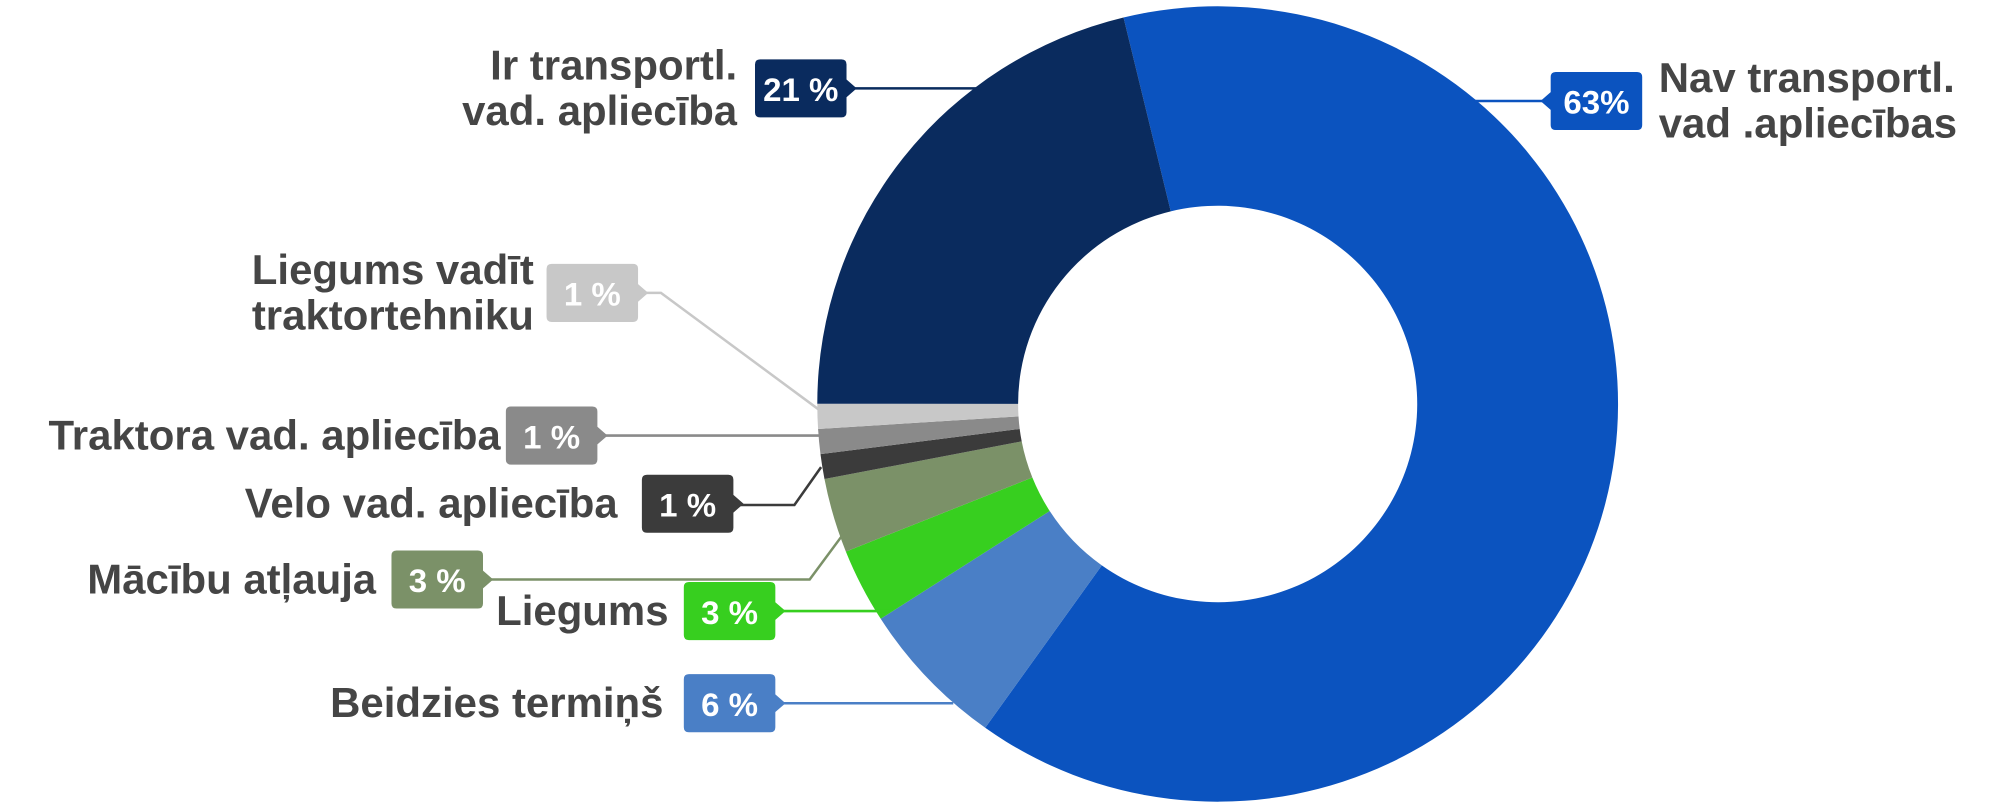 This screenshot has height=808, width=1993. I want to click on value-label: 6 %, so click(729, 704).